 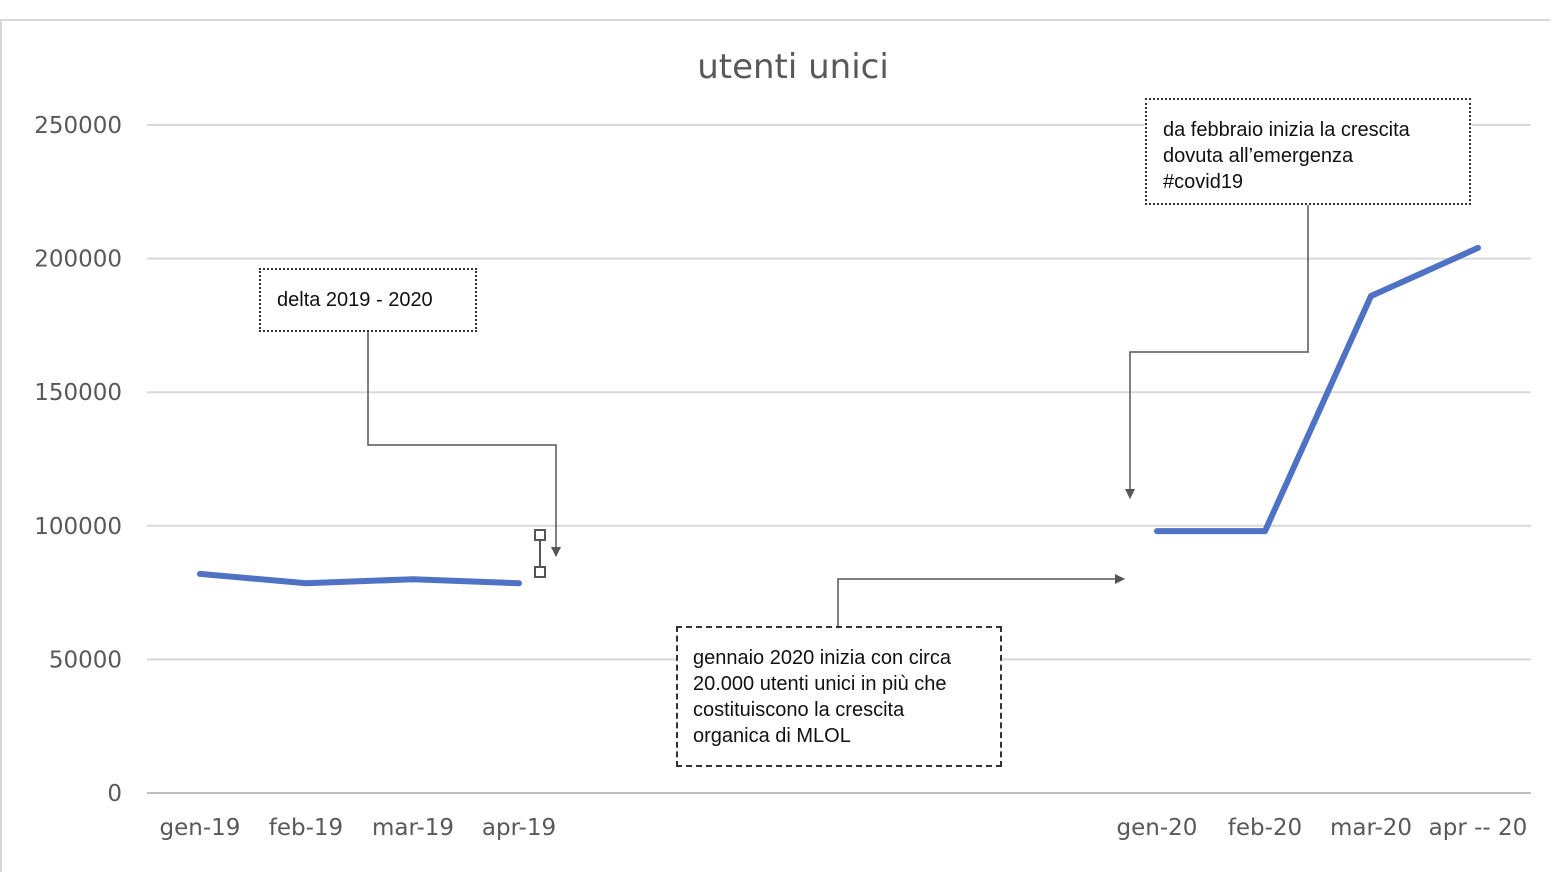 I want to click on x-tick-label: apr-19, so click(x=519, y=828).